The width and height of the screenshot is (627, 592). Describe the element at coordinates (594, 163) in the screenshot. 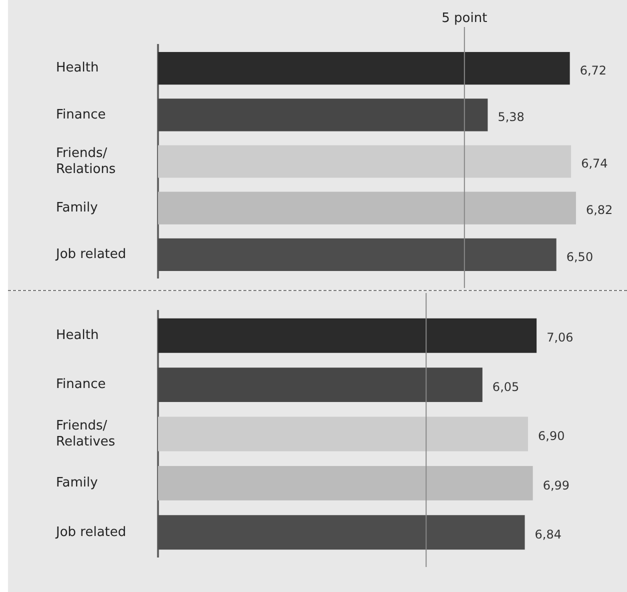

I see `data-label: 6,74` at that location.